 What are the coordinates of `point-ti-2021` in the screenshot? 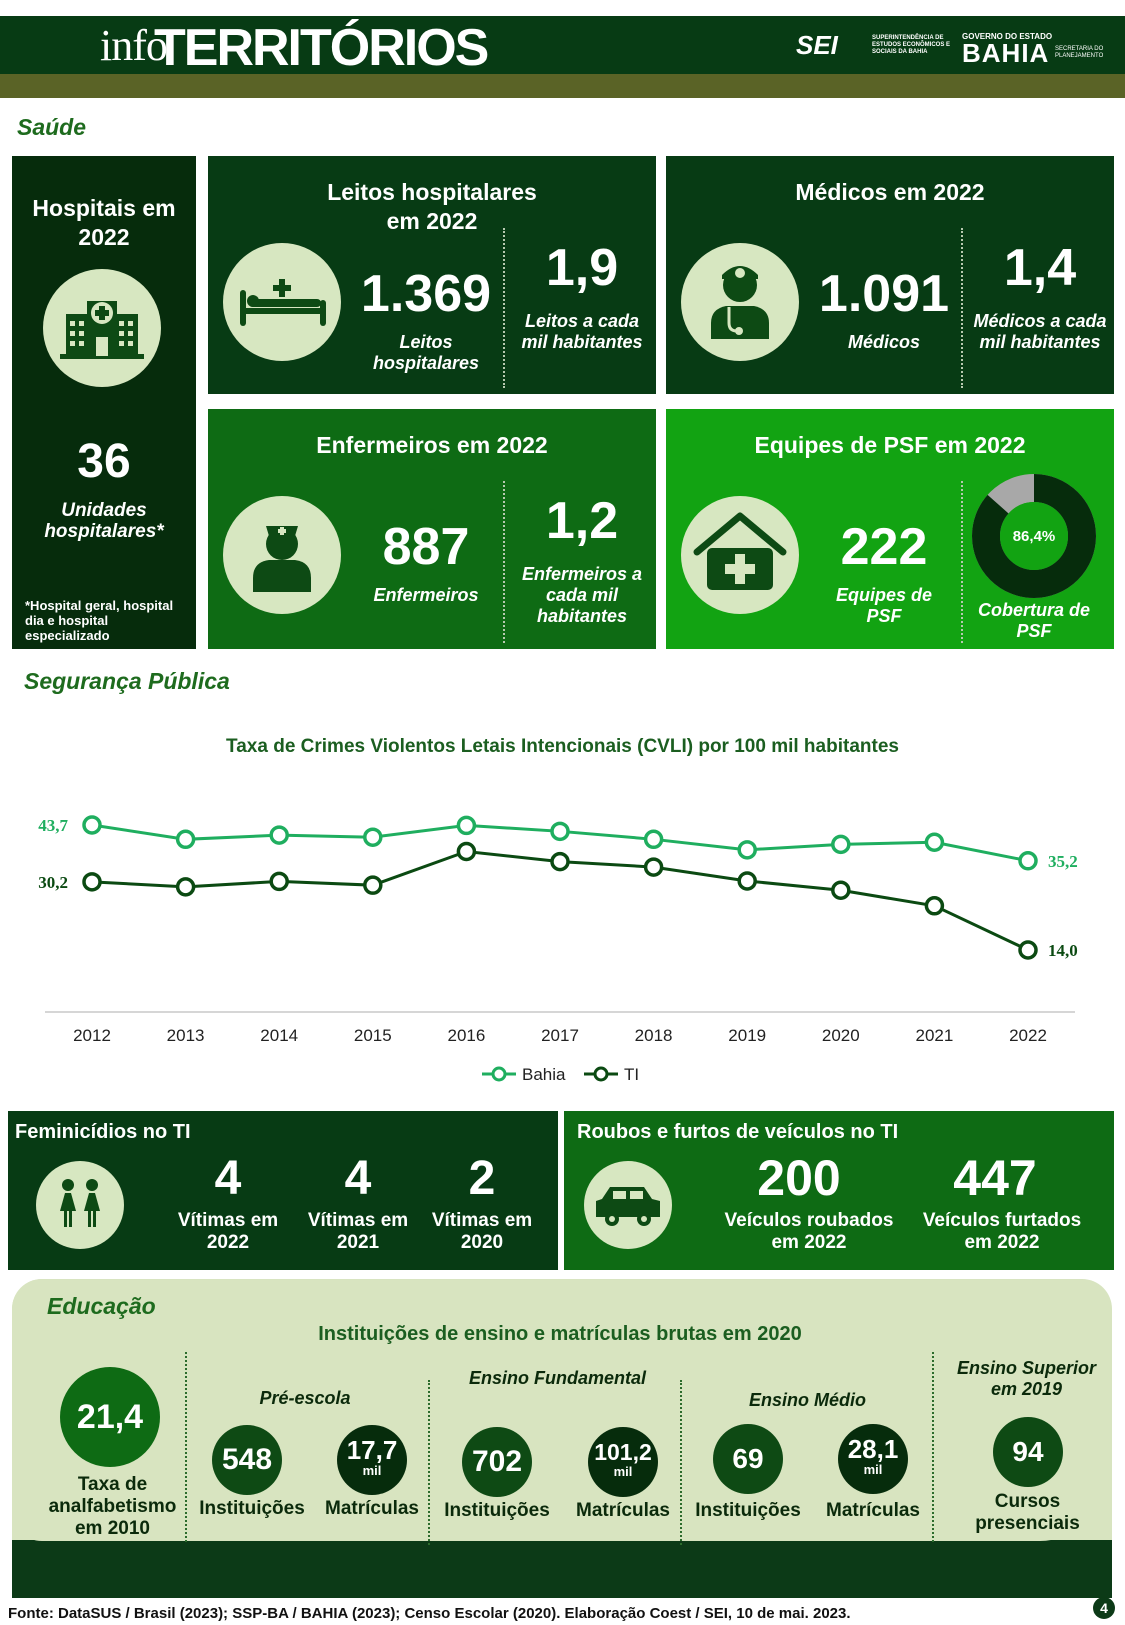 It's located at (934, 906).